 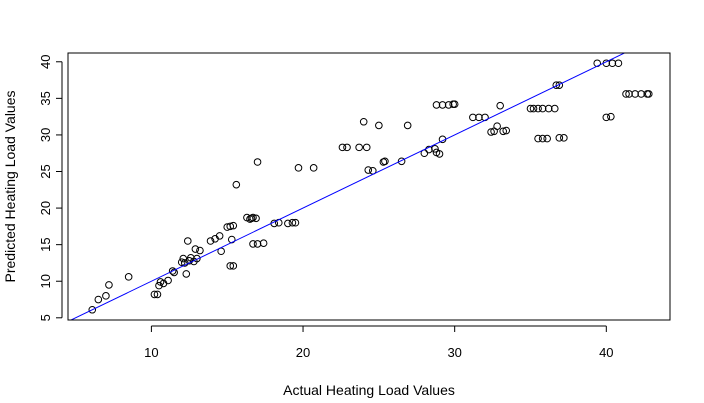 I want to click on y-tick-label: 5, so click(x=45, y=317).